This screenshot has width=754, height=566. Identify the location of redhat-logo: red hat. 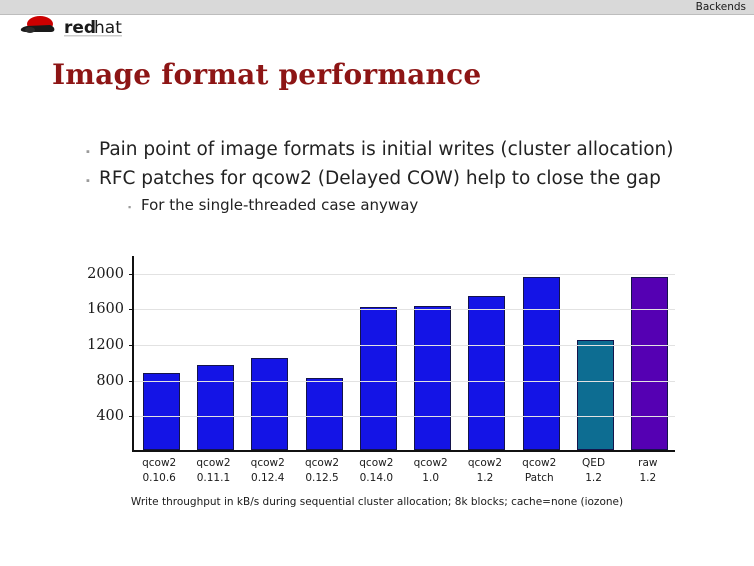
(83, 26).